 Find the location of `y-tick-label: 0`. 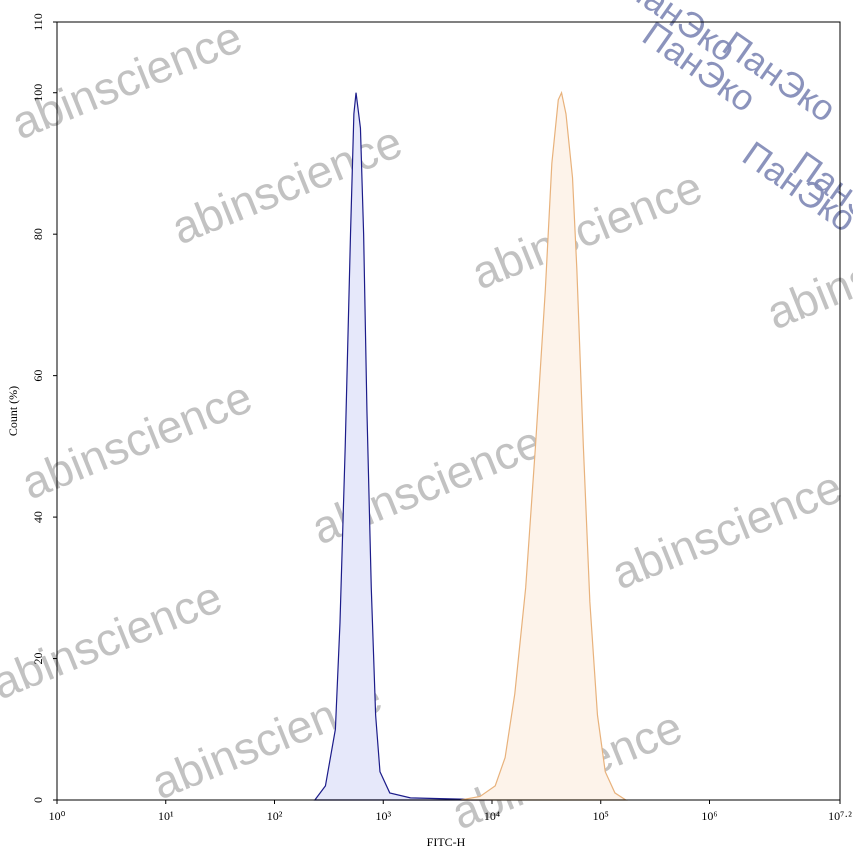

y-tick-label: 0 is located at coordinates (38, 800).